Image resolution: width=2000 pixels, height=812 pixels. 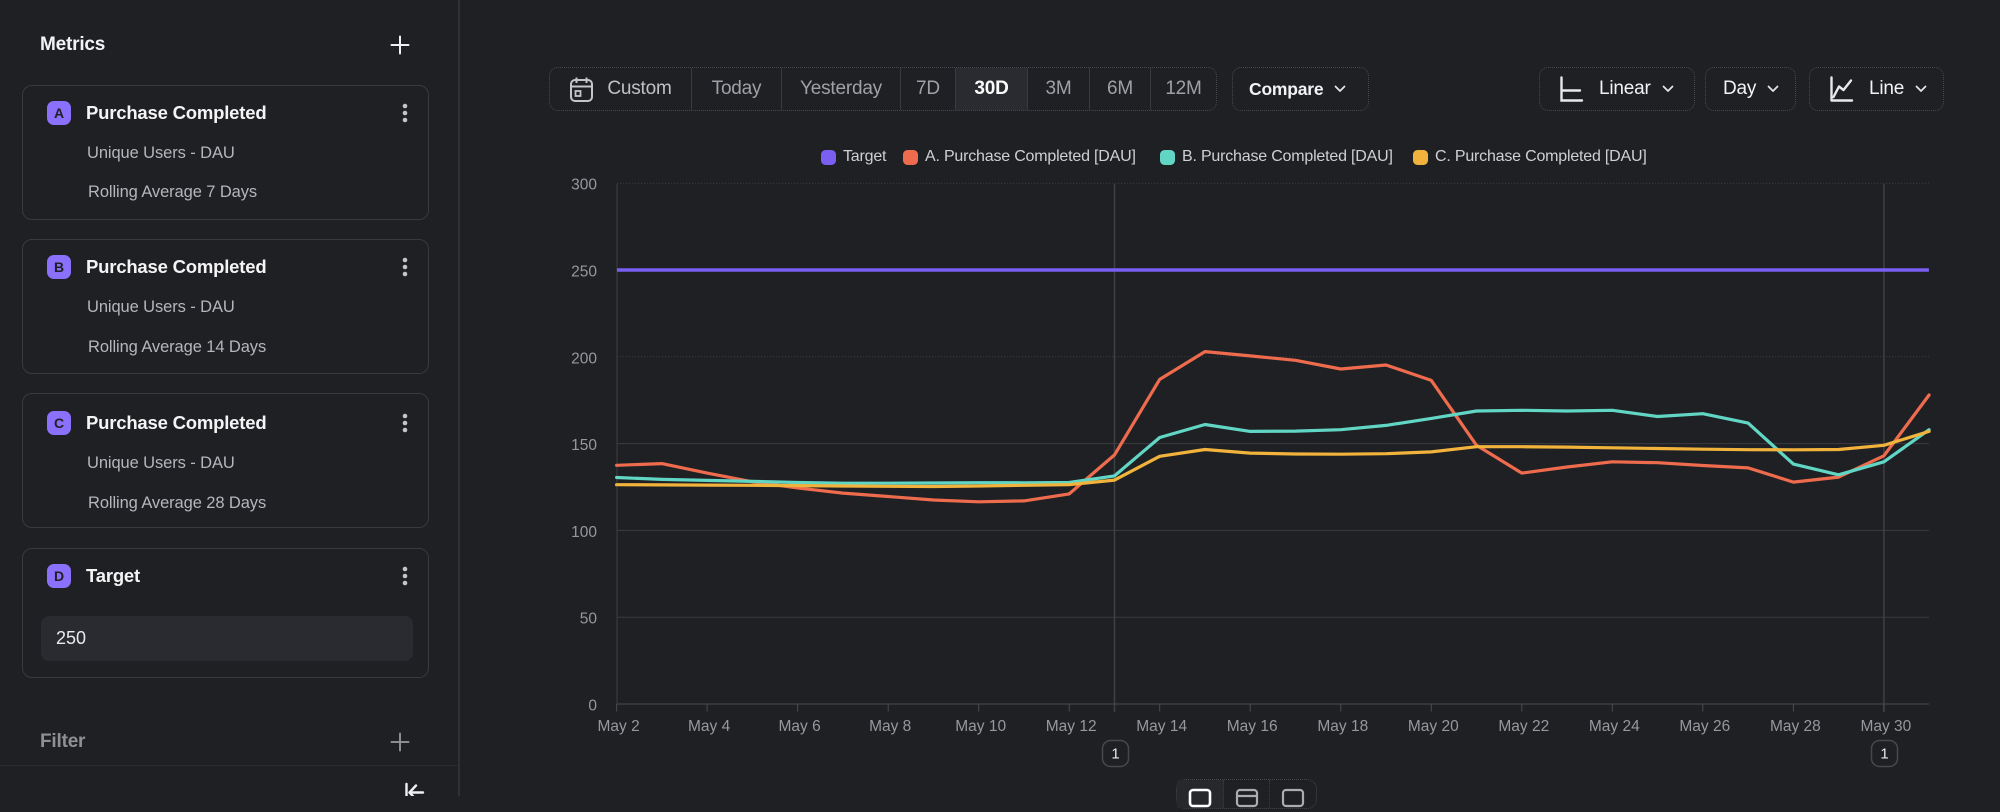 I want to click on svg-text: May 12, so click(x=1071, y=726).